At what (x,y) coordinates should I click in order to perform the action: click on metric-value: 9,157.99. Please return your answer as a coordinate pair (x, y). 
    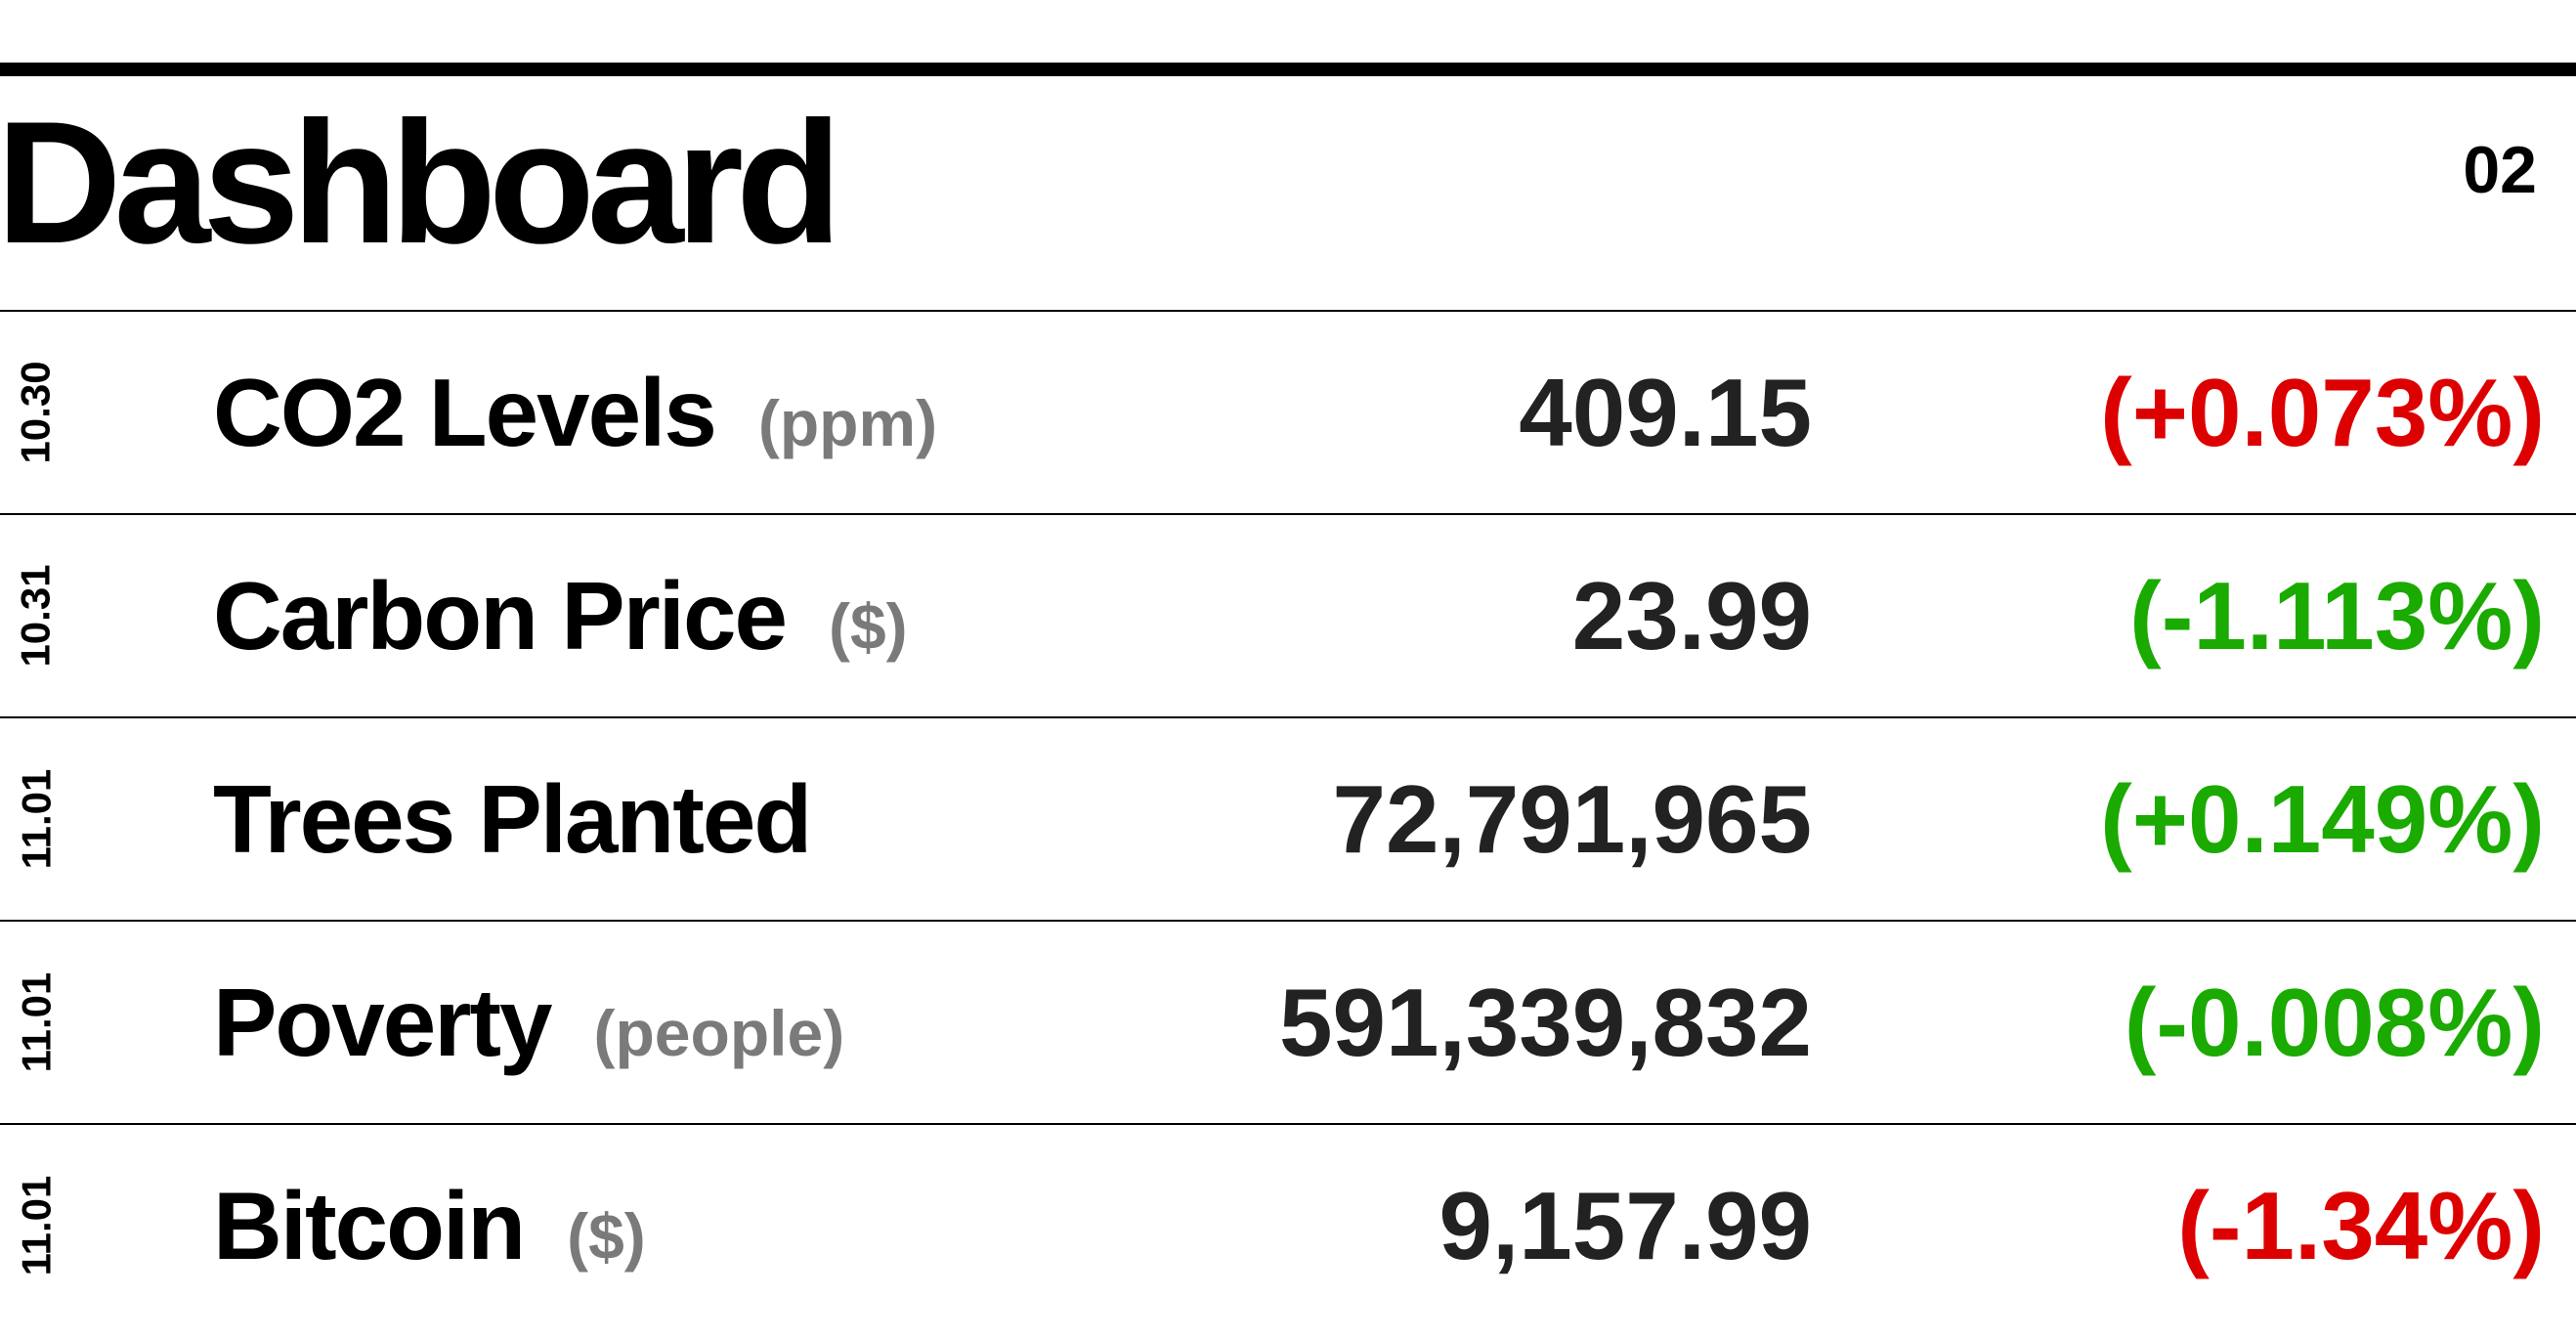
    Looking at the image, I should click on (1625, 1225).